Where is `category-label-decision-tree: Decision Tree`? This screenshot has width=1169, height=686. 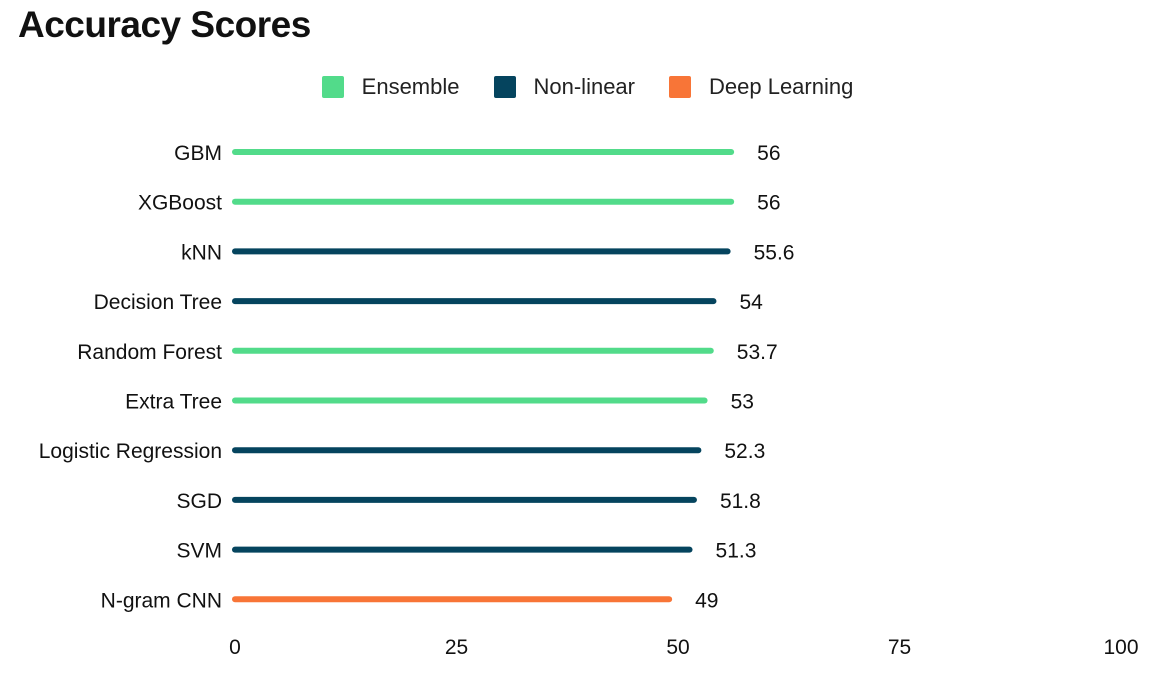
category-label-decision-tree: Decision Tree is located at coordinates (158, 302).